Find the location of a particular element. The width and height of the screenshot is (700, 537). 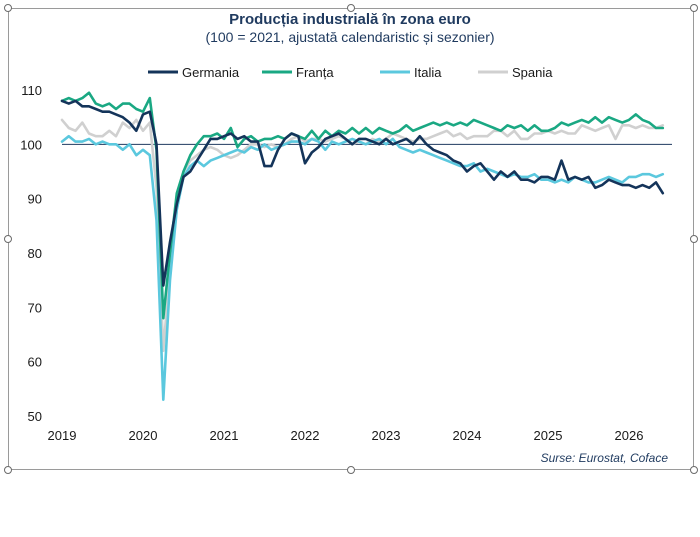

x-tick-label: 2022 is located at coordinates (305, 435).